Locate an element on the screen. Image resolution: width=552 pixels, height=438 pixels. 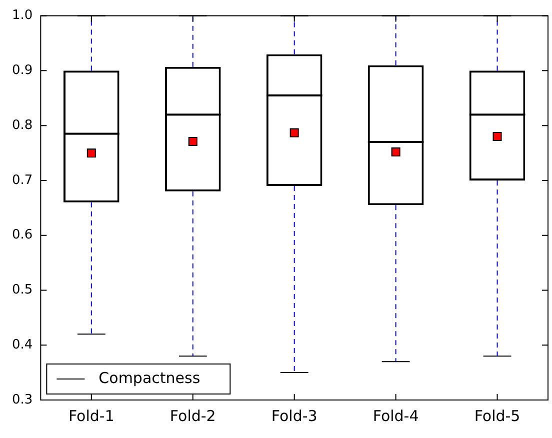
x-tick-label: Fold-1 is located at coordinates (91, 415).